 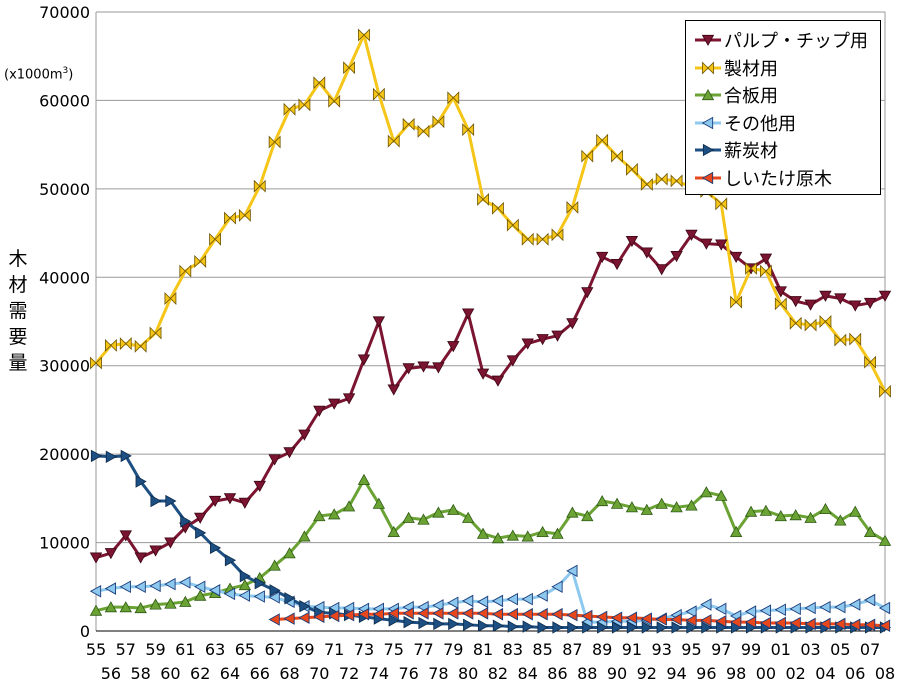 I want to click on y-axis-label: 木材需要量, so click(x=18, y=311).